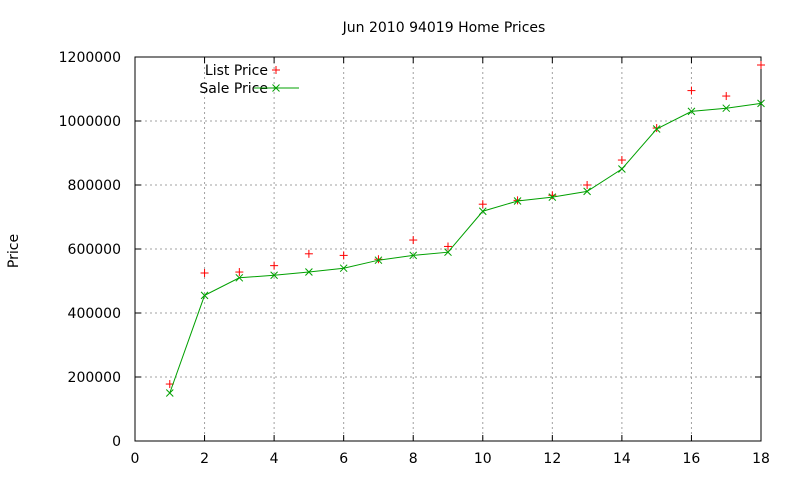  I want to click on y-tick-label: 200000, so click(94, 378).